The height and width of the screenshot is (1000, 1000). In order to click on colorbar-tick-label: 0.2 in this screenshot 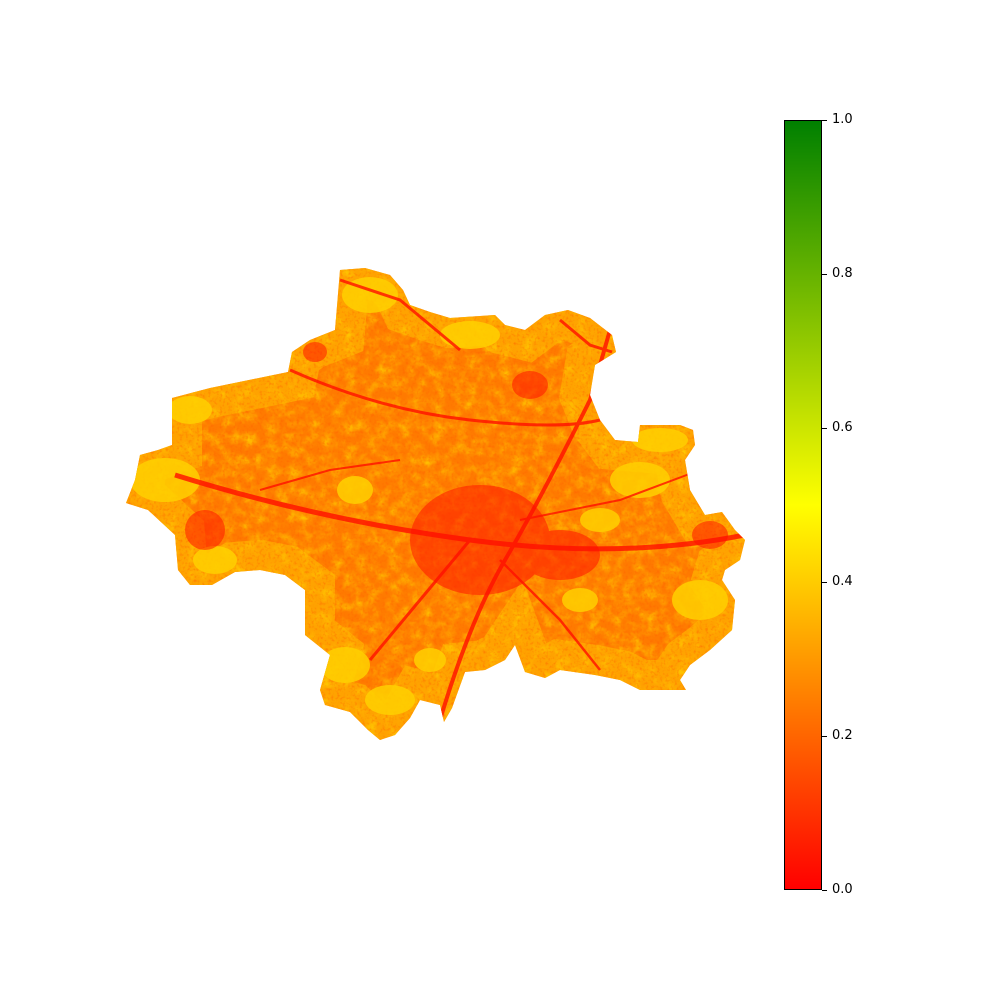, I will do `click(842, 735)`.